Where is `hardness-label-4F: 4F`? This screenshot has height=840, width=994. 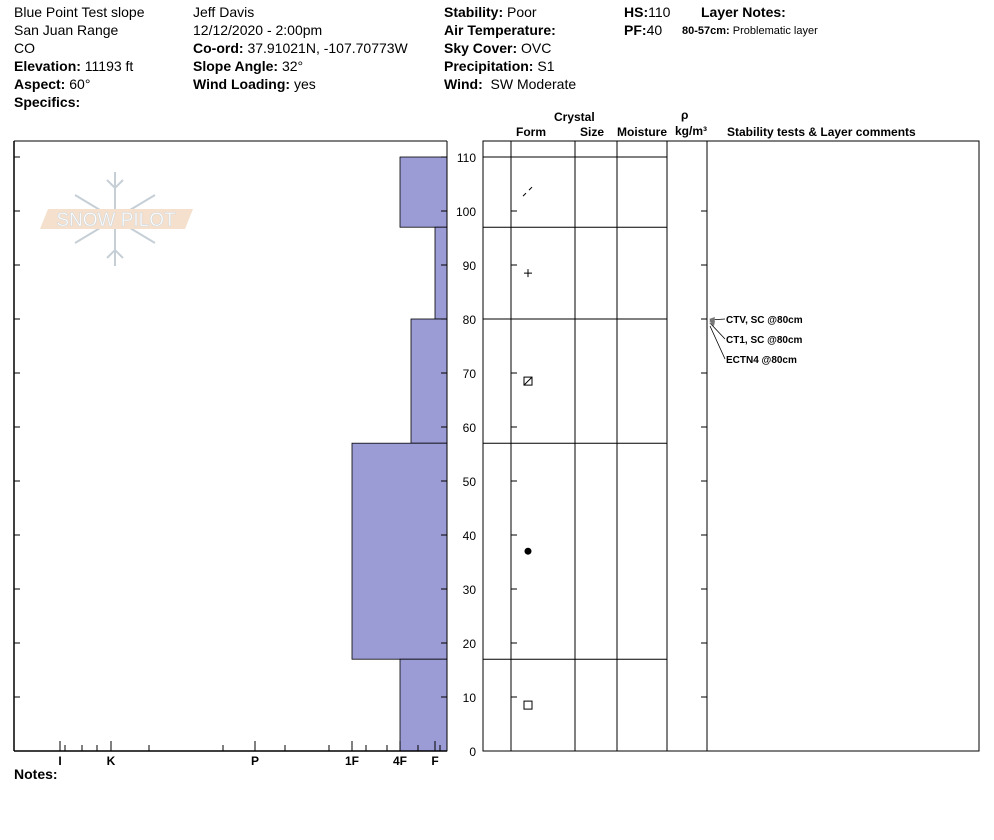
hardness-label-4F: 4F is located at coordinates (400, 761).